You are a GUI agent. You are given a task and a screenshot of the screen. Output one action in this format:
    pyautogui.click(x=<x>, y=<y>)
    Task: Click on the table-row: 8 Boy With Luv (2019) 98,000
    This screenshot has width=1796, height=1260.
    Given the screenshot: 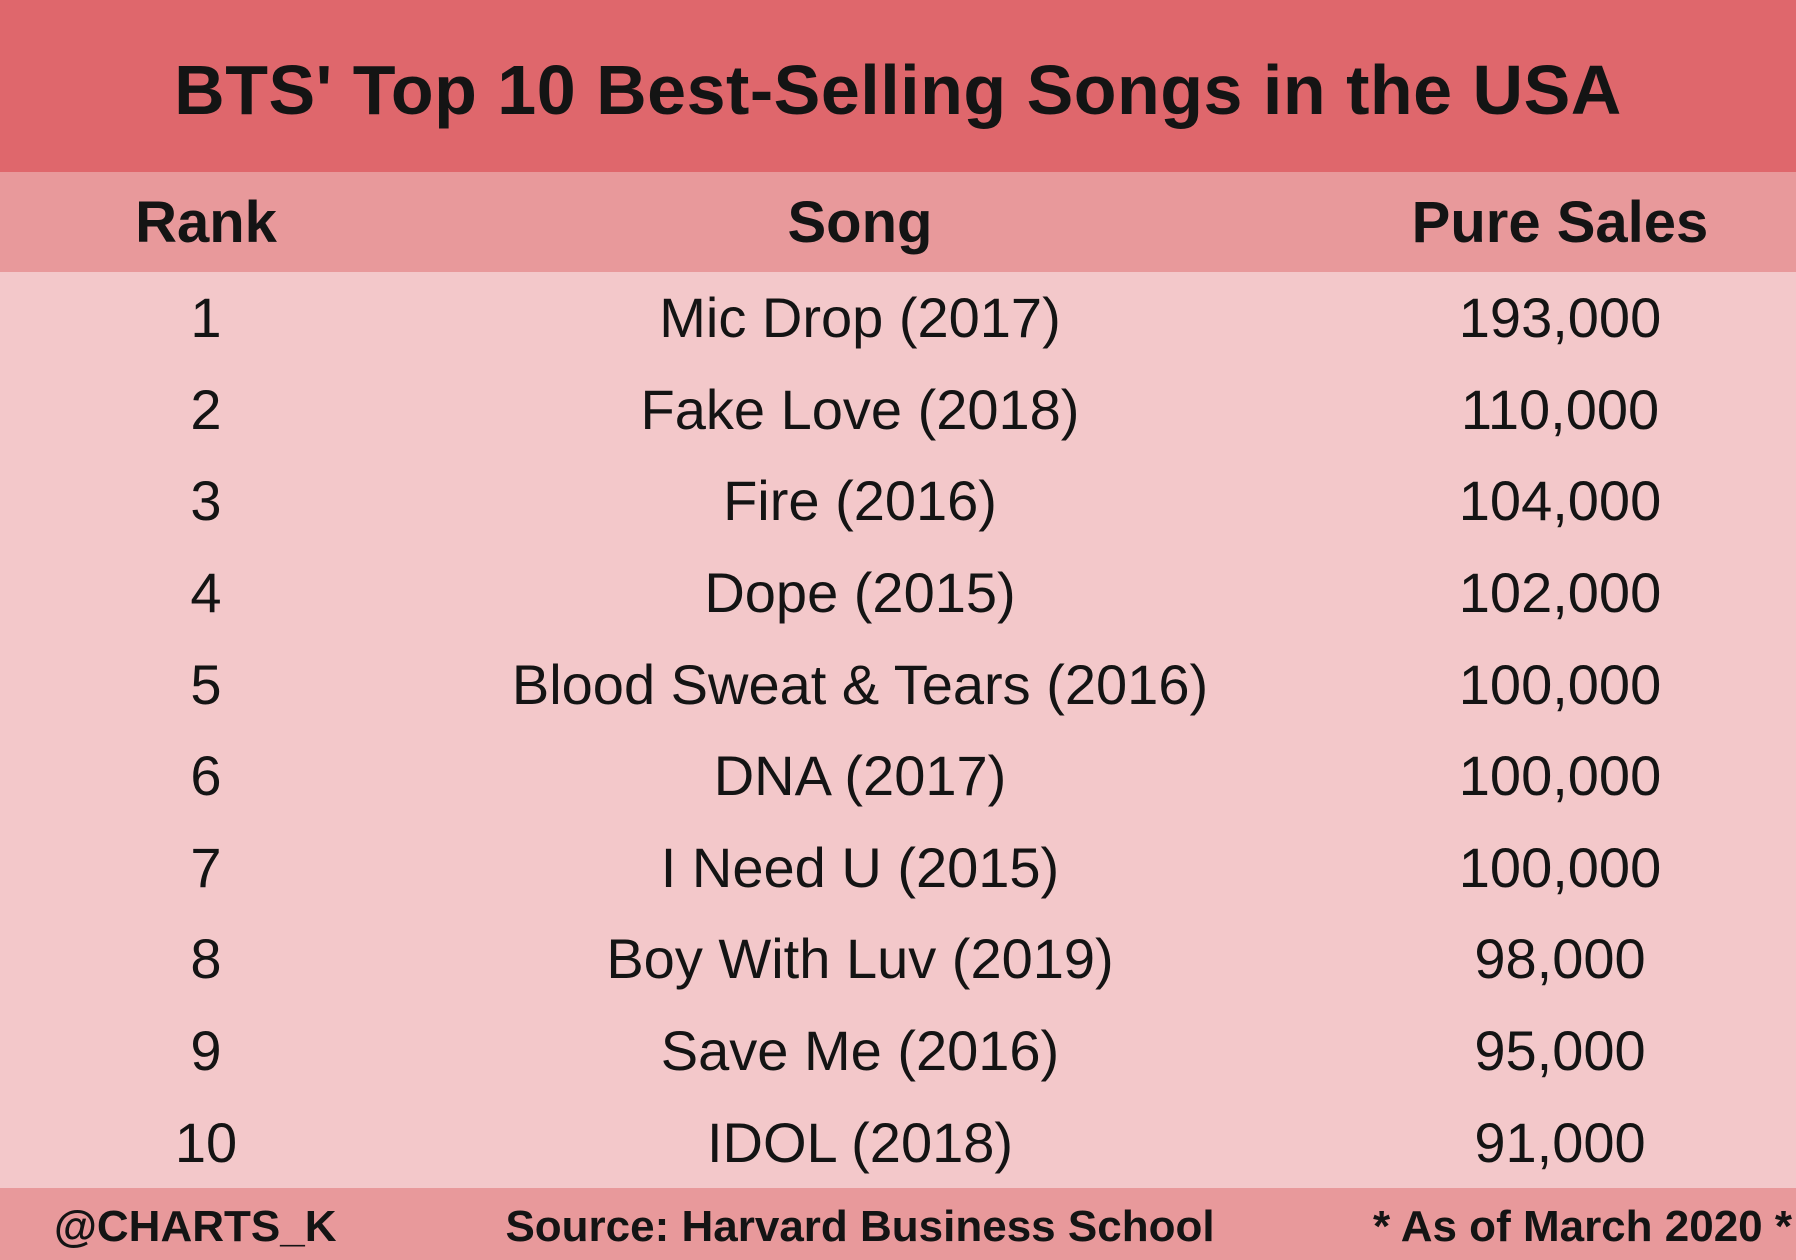 What is the action you would take?
    pyautogui.click(x=898, y=959)
    